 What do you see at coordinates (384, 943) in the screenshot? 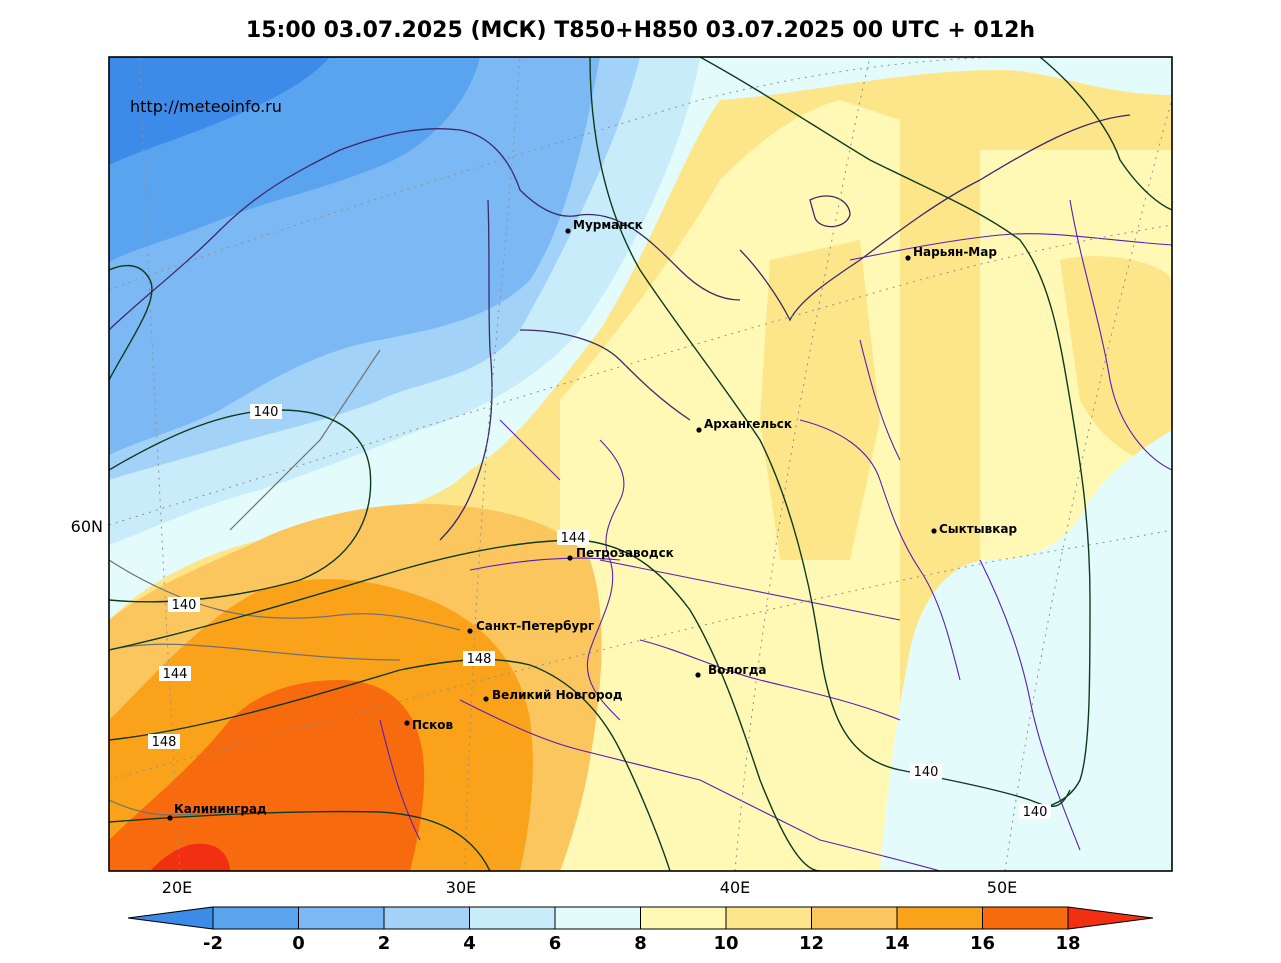
I see `colorbar-tick-label: 2` at bounding box center [384, 943].